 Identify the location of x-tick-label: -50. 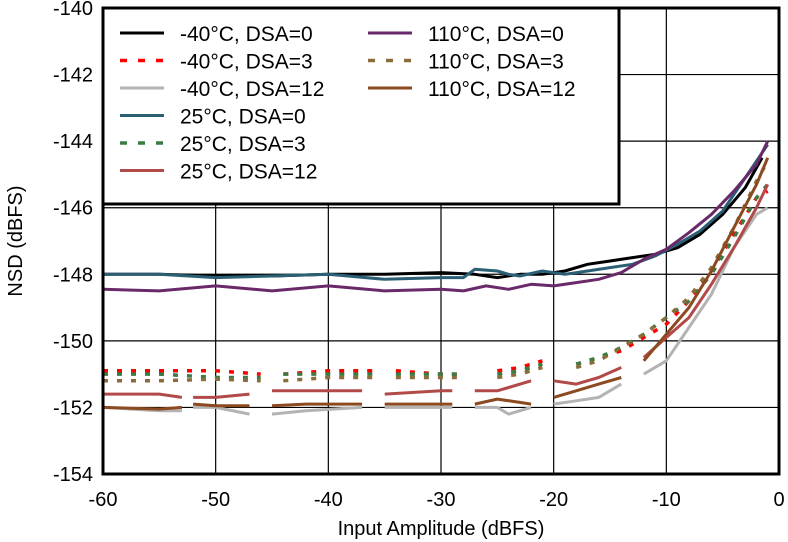
(215, 500).